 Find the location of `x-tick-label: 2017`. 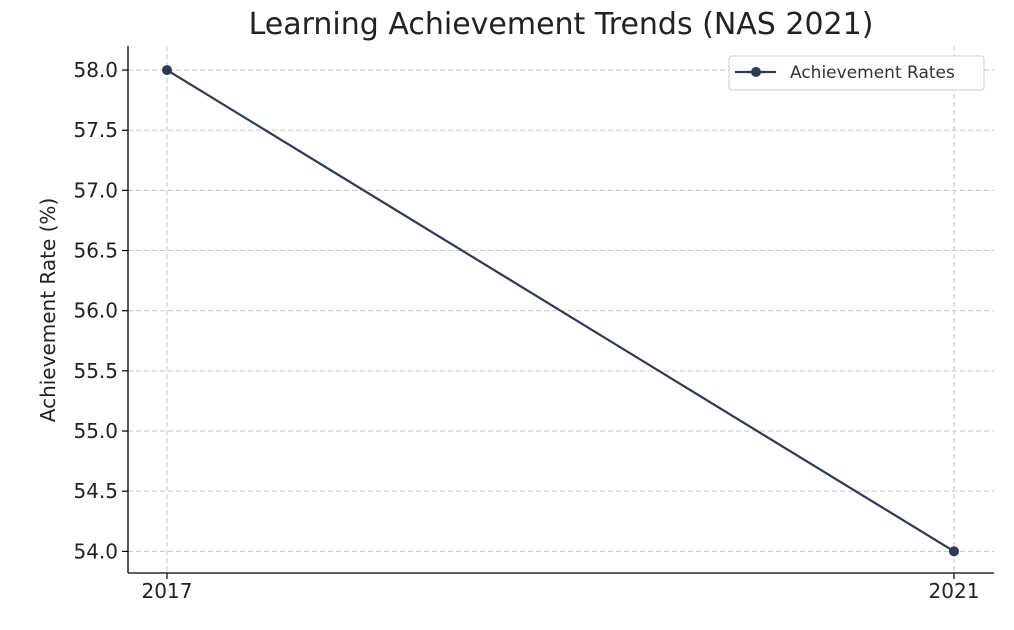

x-tick-label: 2017 is located at coordinates (167, 591).